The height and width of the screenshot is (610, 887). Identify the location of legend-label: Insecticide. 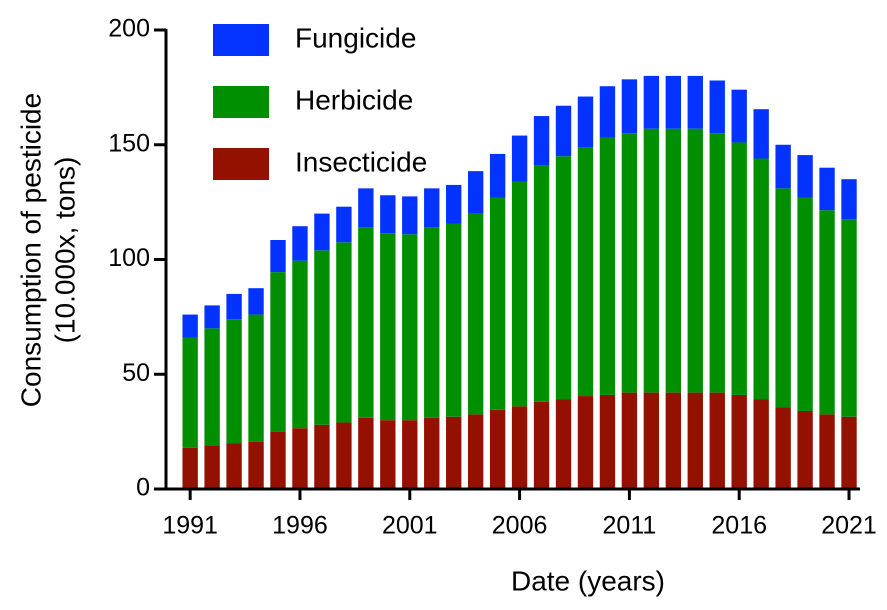
(361, 161).